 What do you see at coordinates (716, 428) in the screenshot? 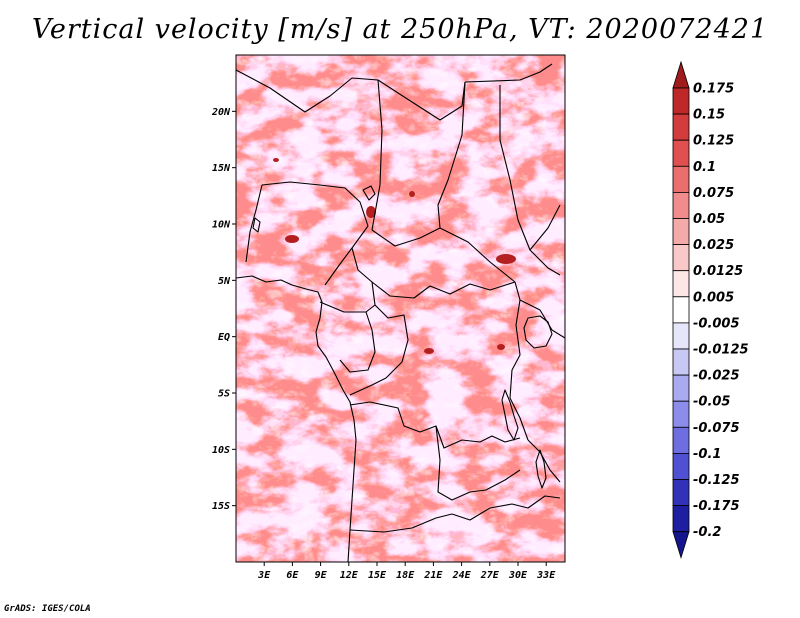
I see `colorbar-label: -0.075` at bounding box center [716, 428].